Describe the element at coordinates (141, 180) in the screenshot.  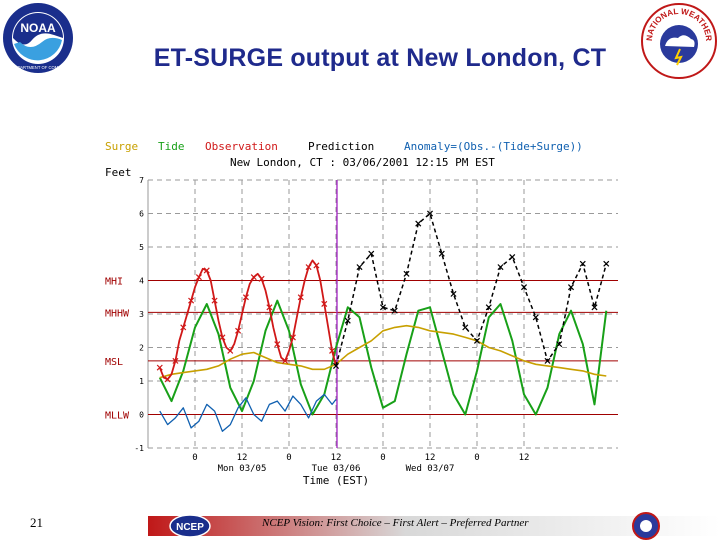
I see `y-tick-label: 7` at that location.